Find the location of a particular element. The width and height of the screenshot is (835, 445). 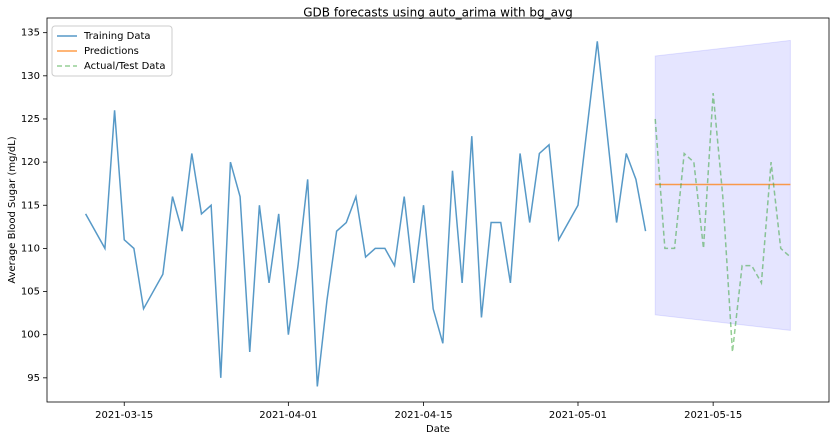

y-tick-label: 120 is located at coordinates (30, 162).